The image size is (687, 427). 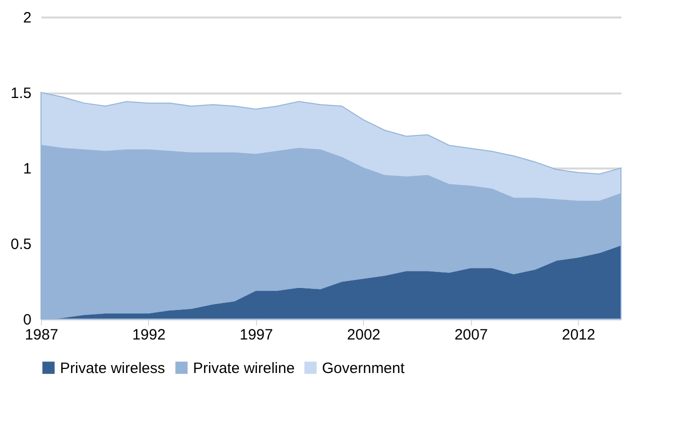 What do you see at coordinates (579, 335) in the screenshot?
I see `x-tick-label: 2012` at bounding box center [579, 335].